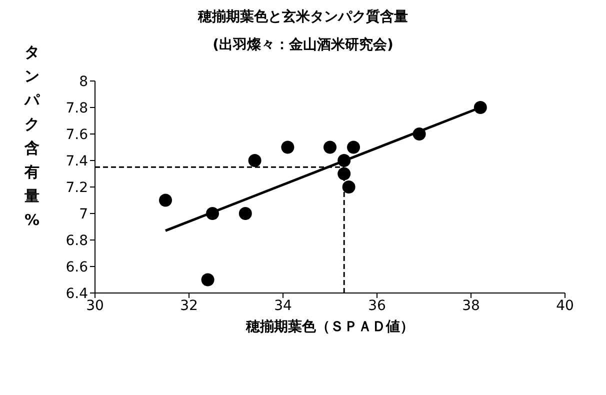 Image resolution: width=606 pixels, height=395 pixels. I want to click on x-tick-label: 38, so click(471, 306).